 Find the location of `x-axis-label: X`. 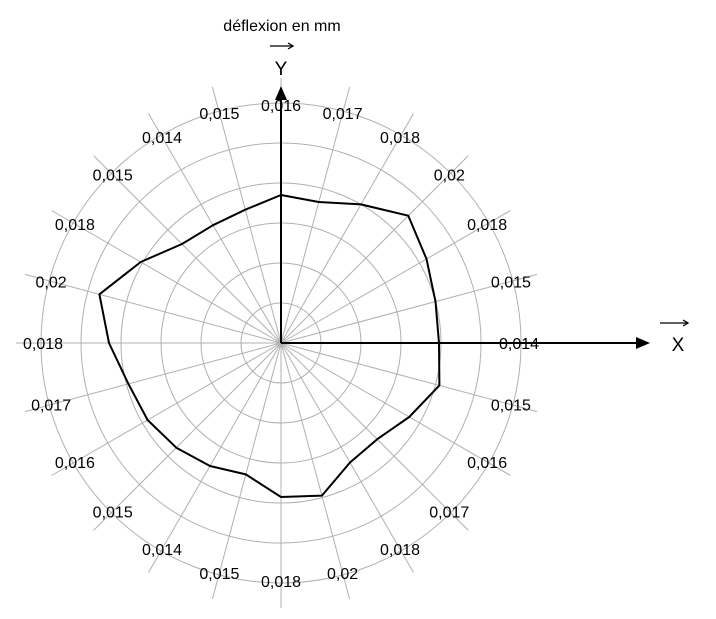

x-axis-label: X is located at coordinates (678, 345).